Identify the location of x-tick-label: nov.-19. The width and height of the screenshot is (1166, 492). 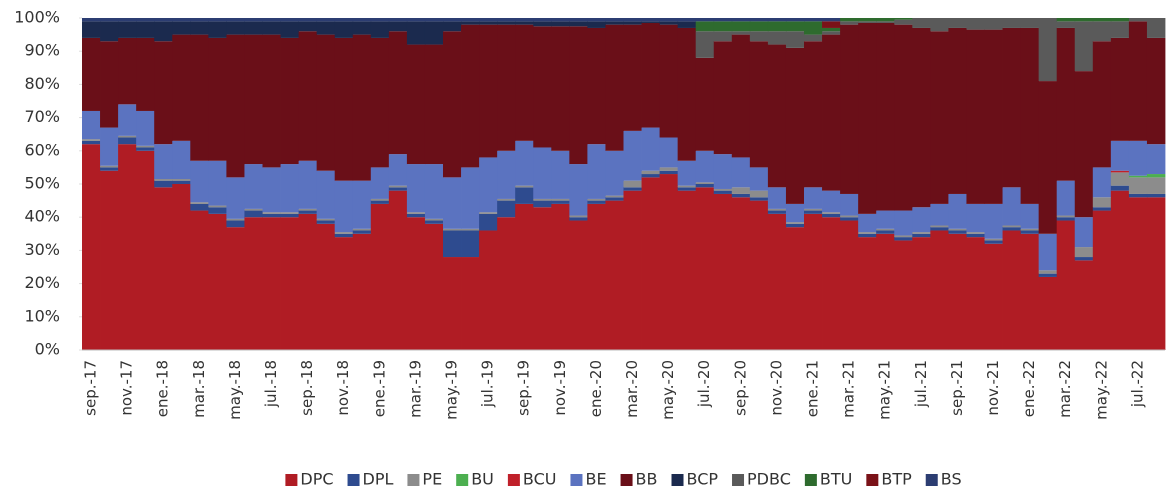
(560, 388).